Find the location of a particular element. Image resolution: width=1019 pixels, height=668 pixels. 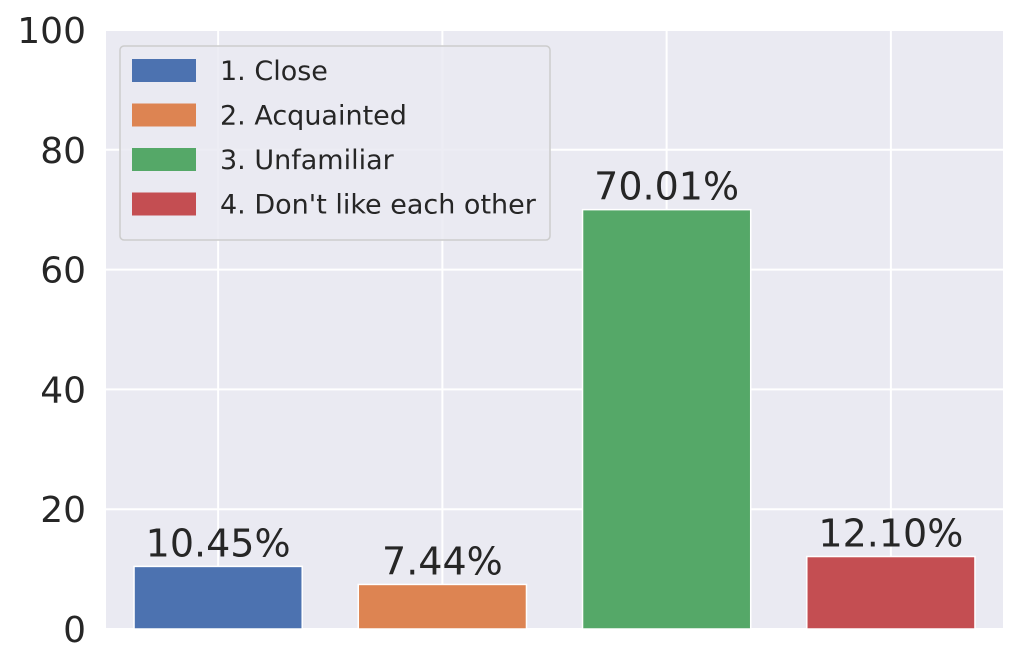

legend-label-4: 4. Don't like each other is located at coordinates (378, 205).